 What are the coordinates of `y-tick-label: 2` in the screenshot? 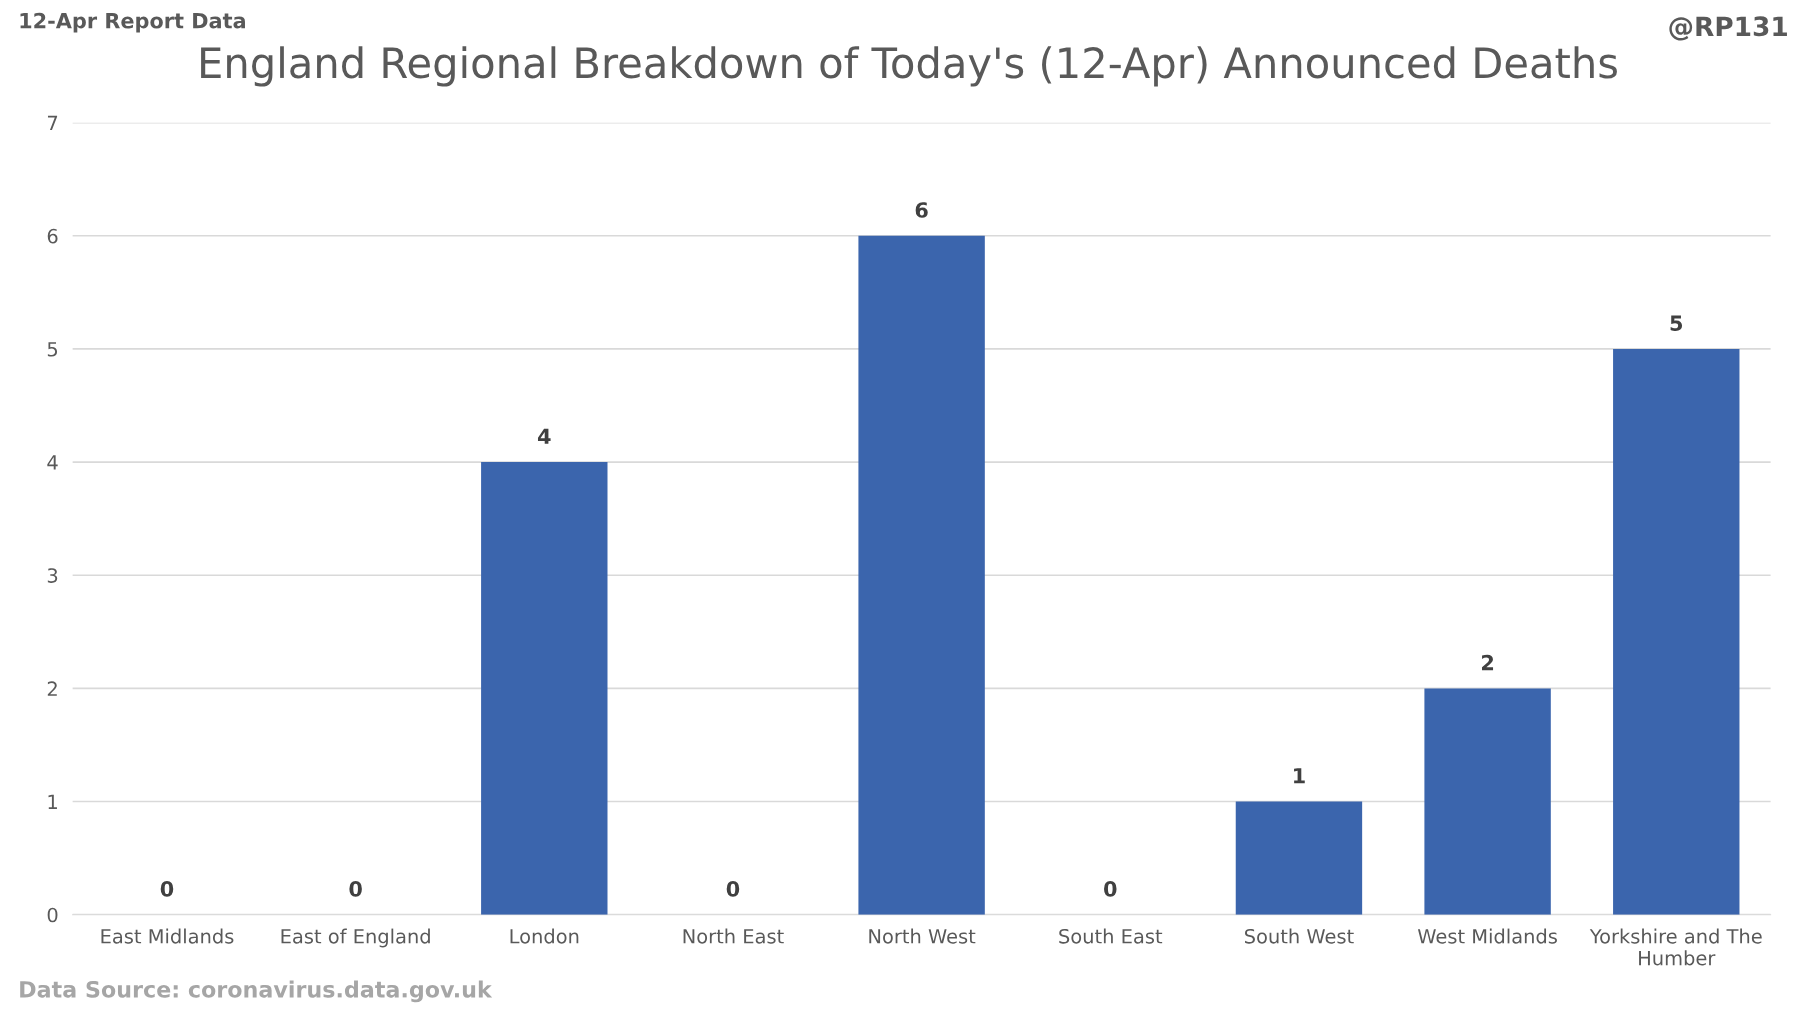 It's located at (52, 688).